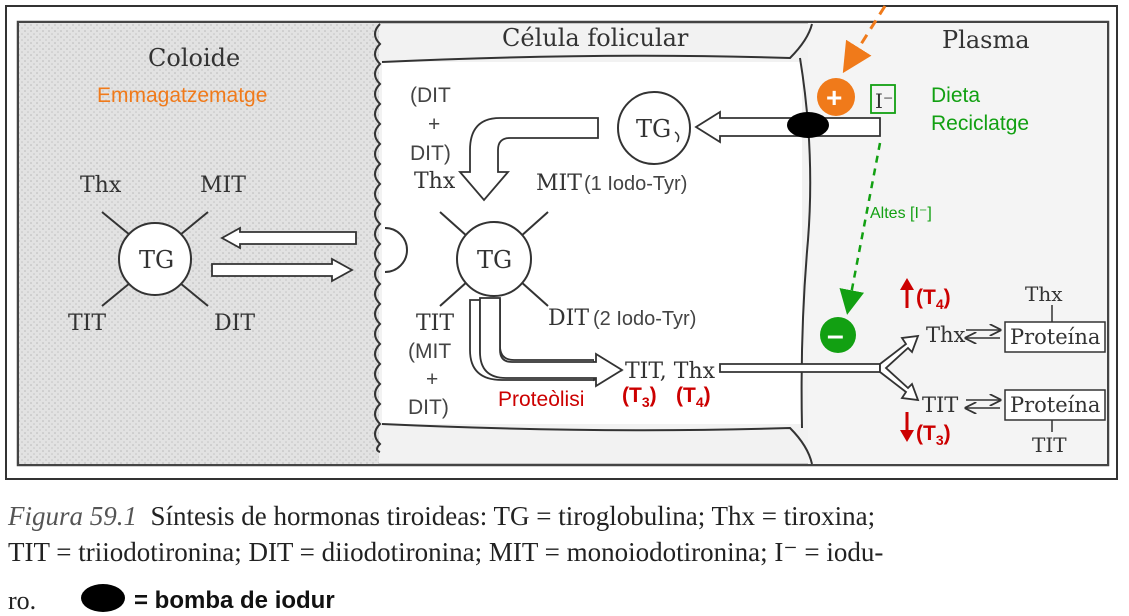  I want to click on protein1-box, so click(1055, 337).